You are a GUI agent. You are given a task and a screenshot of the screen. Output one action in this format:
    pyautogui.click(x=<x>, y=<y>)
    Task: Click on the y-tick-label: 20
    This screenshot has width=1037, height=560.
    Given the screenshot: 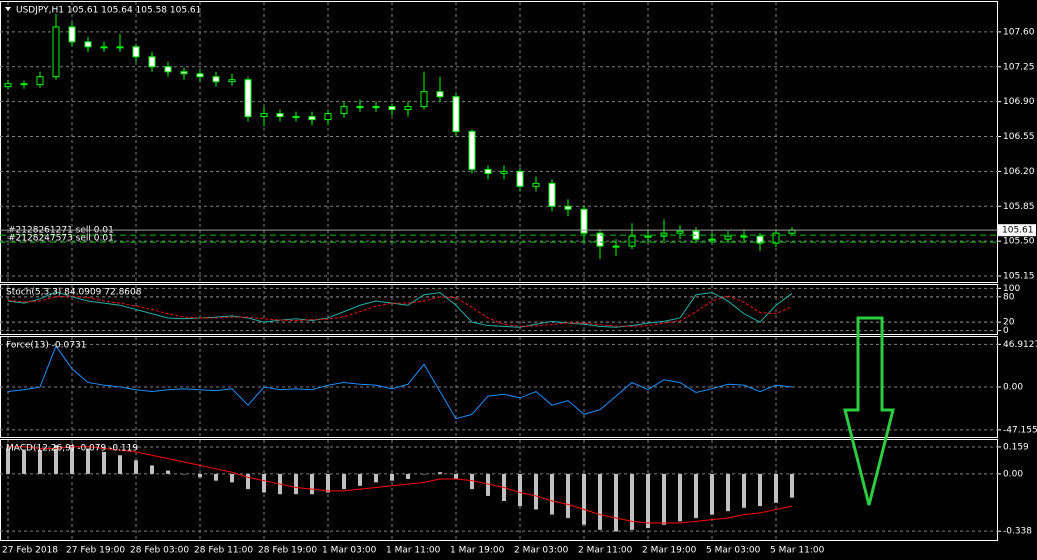 What is the action you would take?
    pyautogui.click(x=1009, y=323)
    